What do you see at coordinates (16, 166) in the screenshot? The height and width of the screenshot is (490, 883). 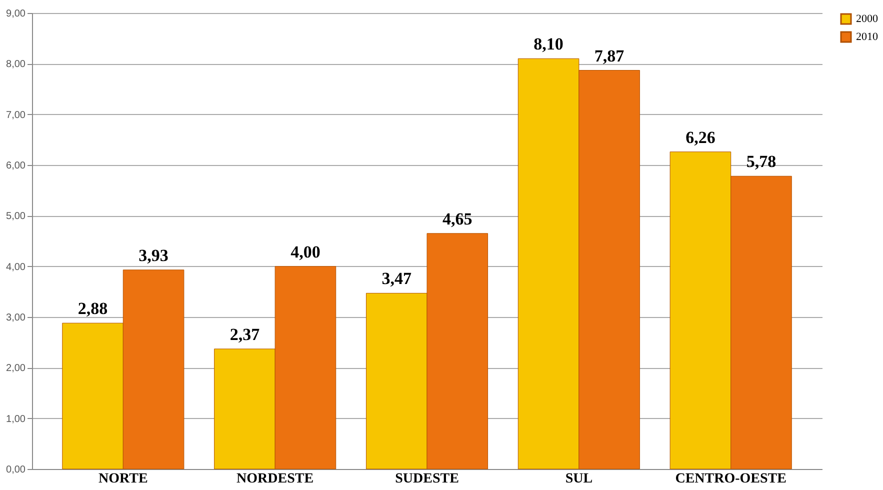 I see `y-tick-label: 6,00` at bounding box center [16, 166].